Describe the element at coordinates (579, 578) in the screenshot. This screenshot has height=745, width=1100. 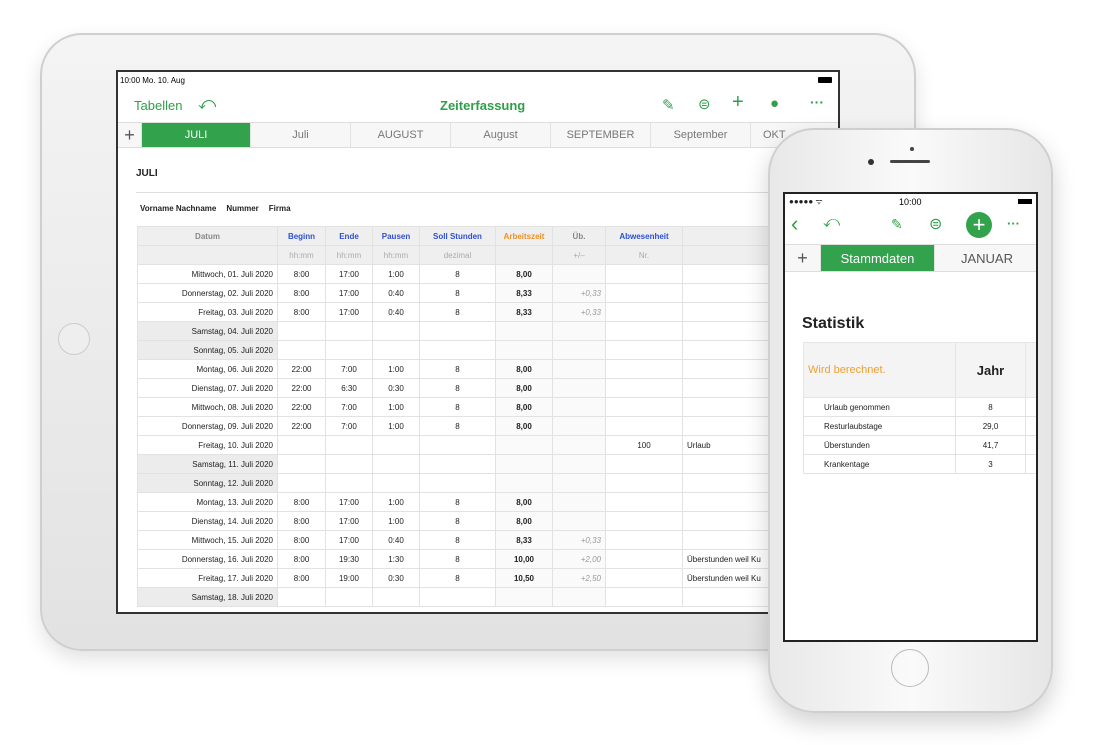
I see `table-cell: +2,50` at that location.